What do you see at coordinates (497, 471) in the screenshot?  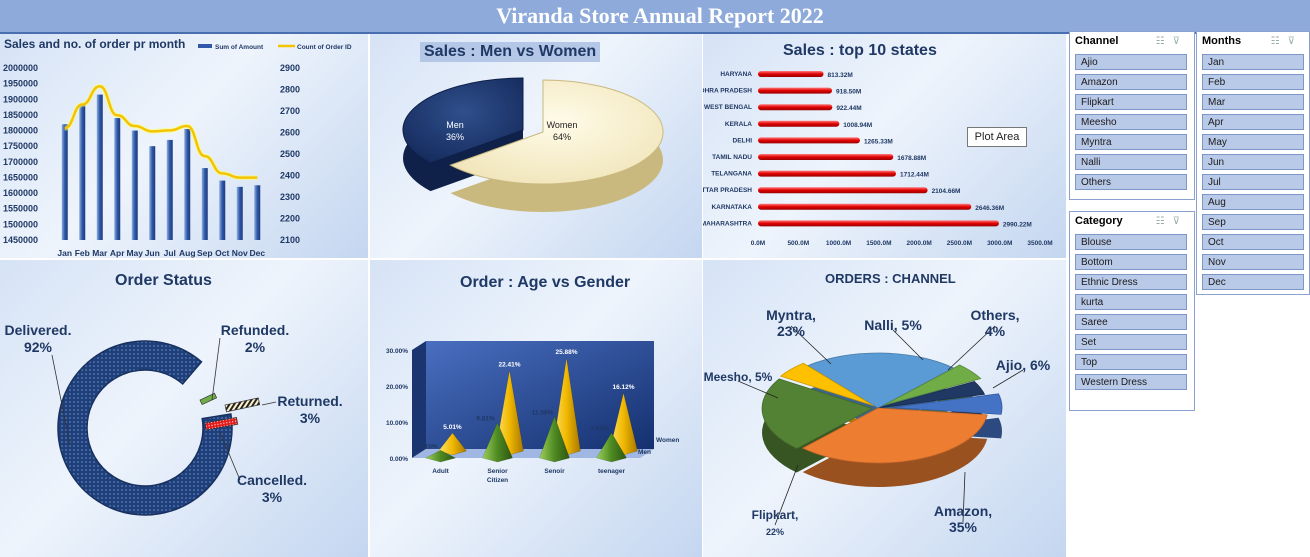 I see `x-tick: Senior` at bounding box center [497, 471].